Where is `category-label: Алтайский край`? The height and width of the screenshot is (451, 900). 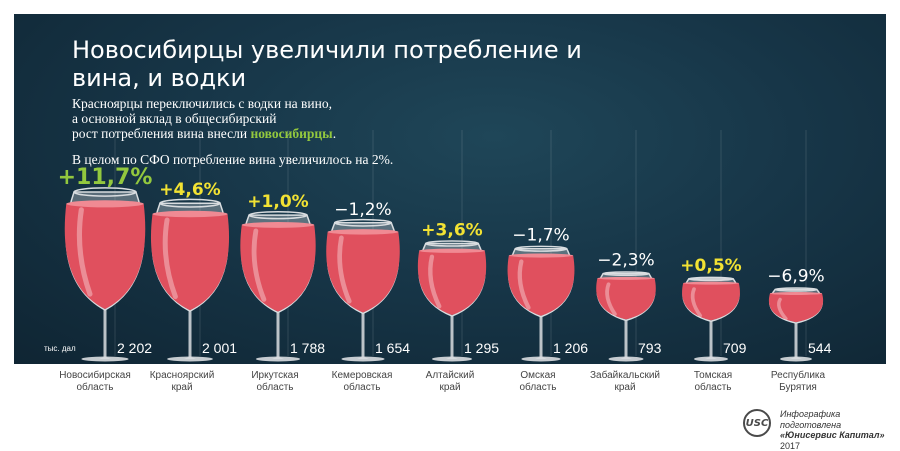
category-label: Алтайский край is located at coordinates (450, 382).